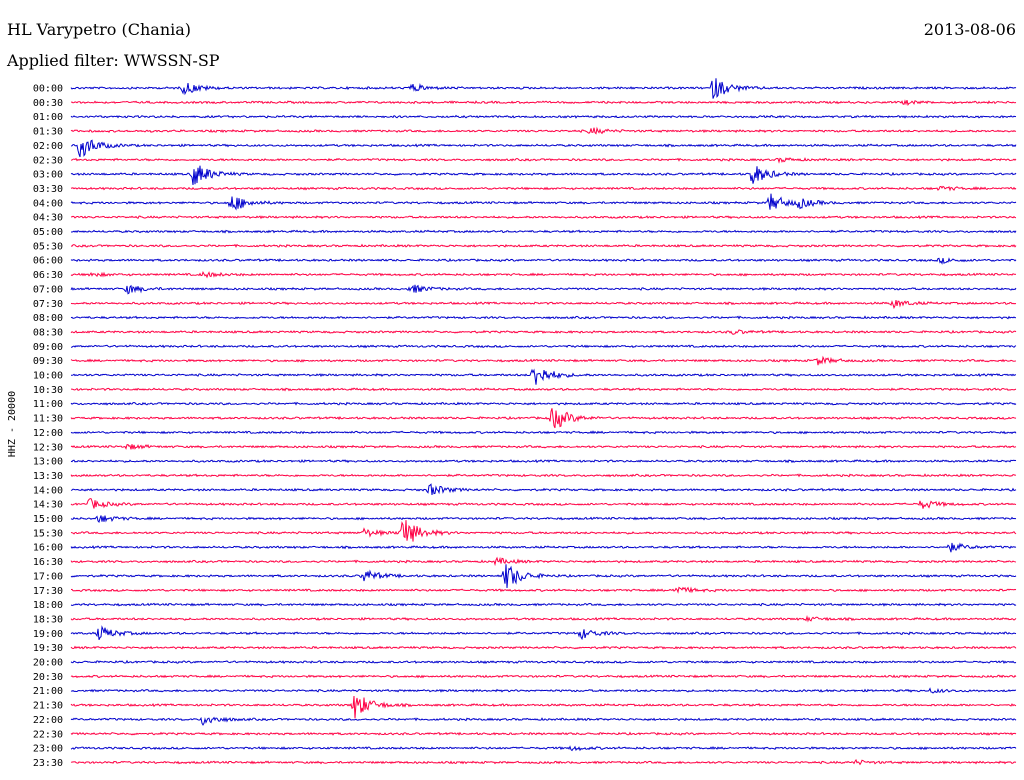 The image size is (1024, 780). Describe the element at coordinates (48, 404) in the screenshot. I see `time-tick-label: 11:00` at that location.